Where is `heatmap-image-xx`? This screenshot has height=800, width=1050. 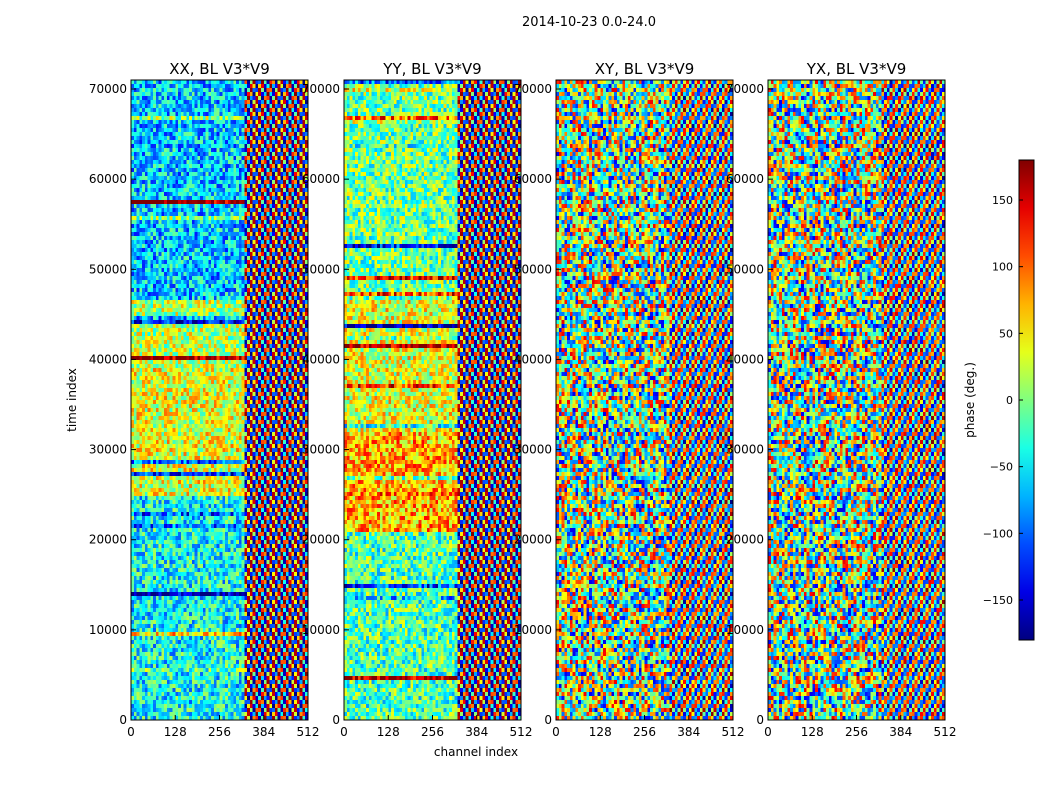
heatmap-image-xx is located at coordinates (219, 400).